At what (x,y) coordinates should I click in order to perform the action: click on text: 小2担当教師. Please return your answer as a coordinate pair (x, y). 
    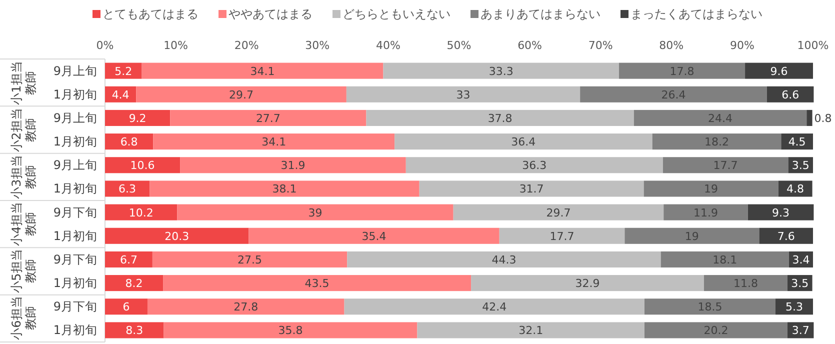
    Looking at the image, I should click on (24, 129).